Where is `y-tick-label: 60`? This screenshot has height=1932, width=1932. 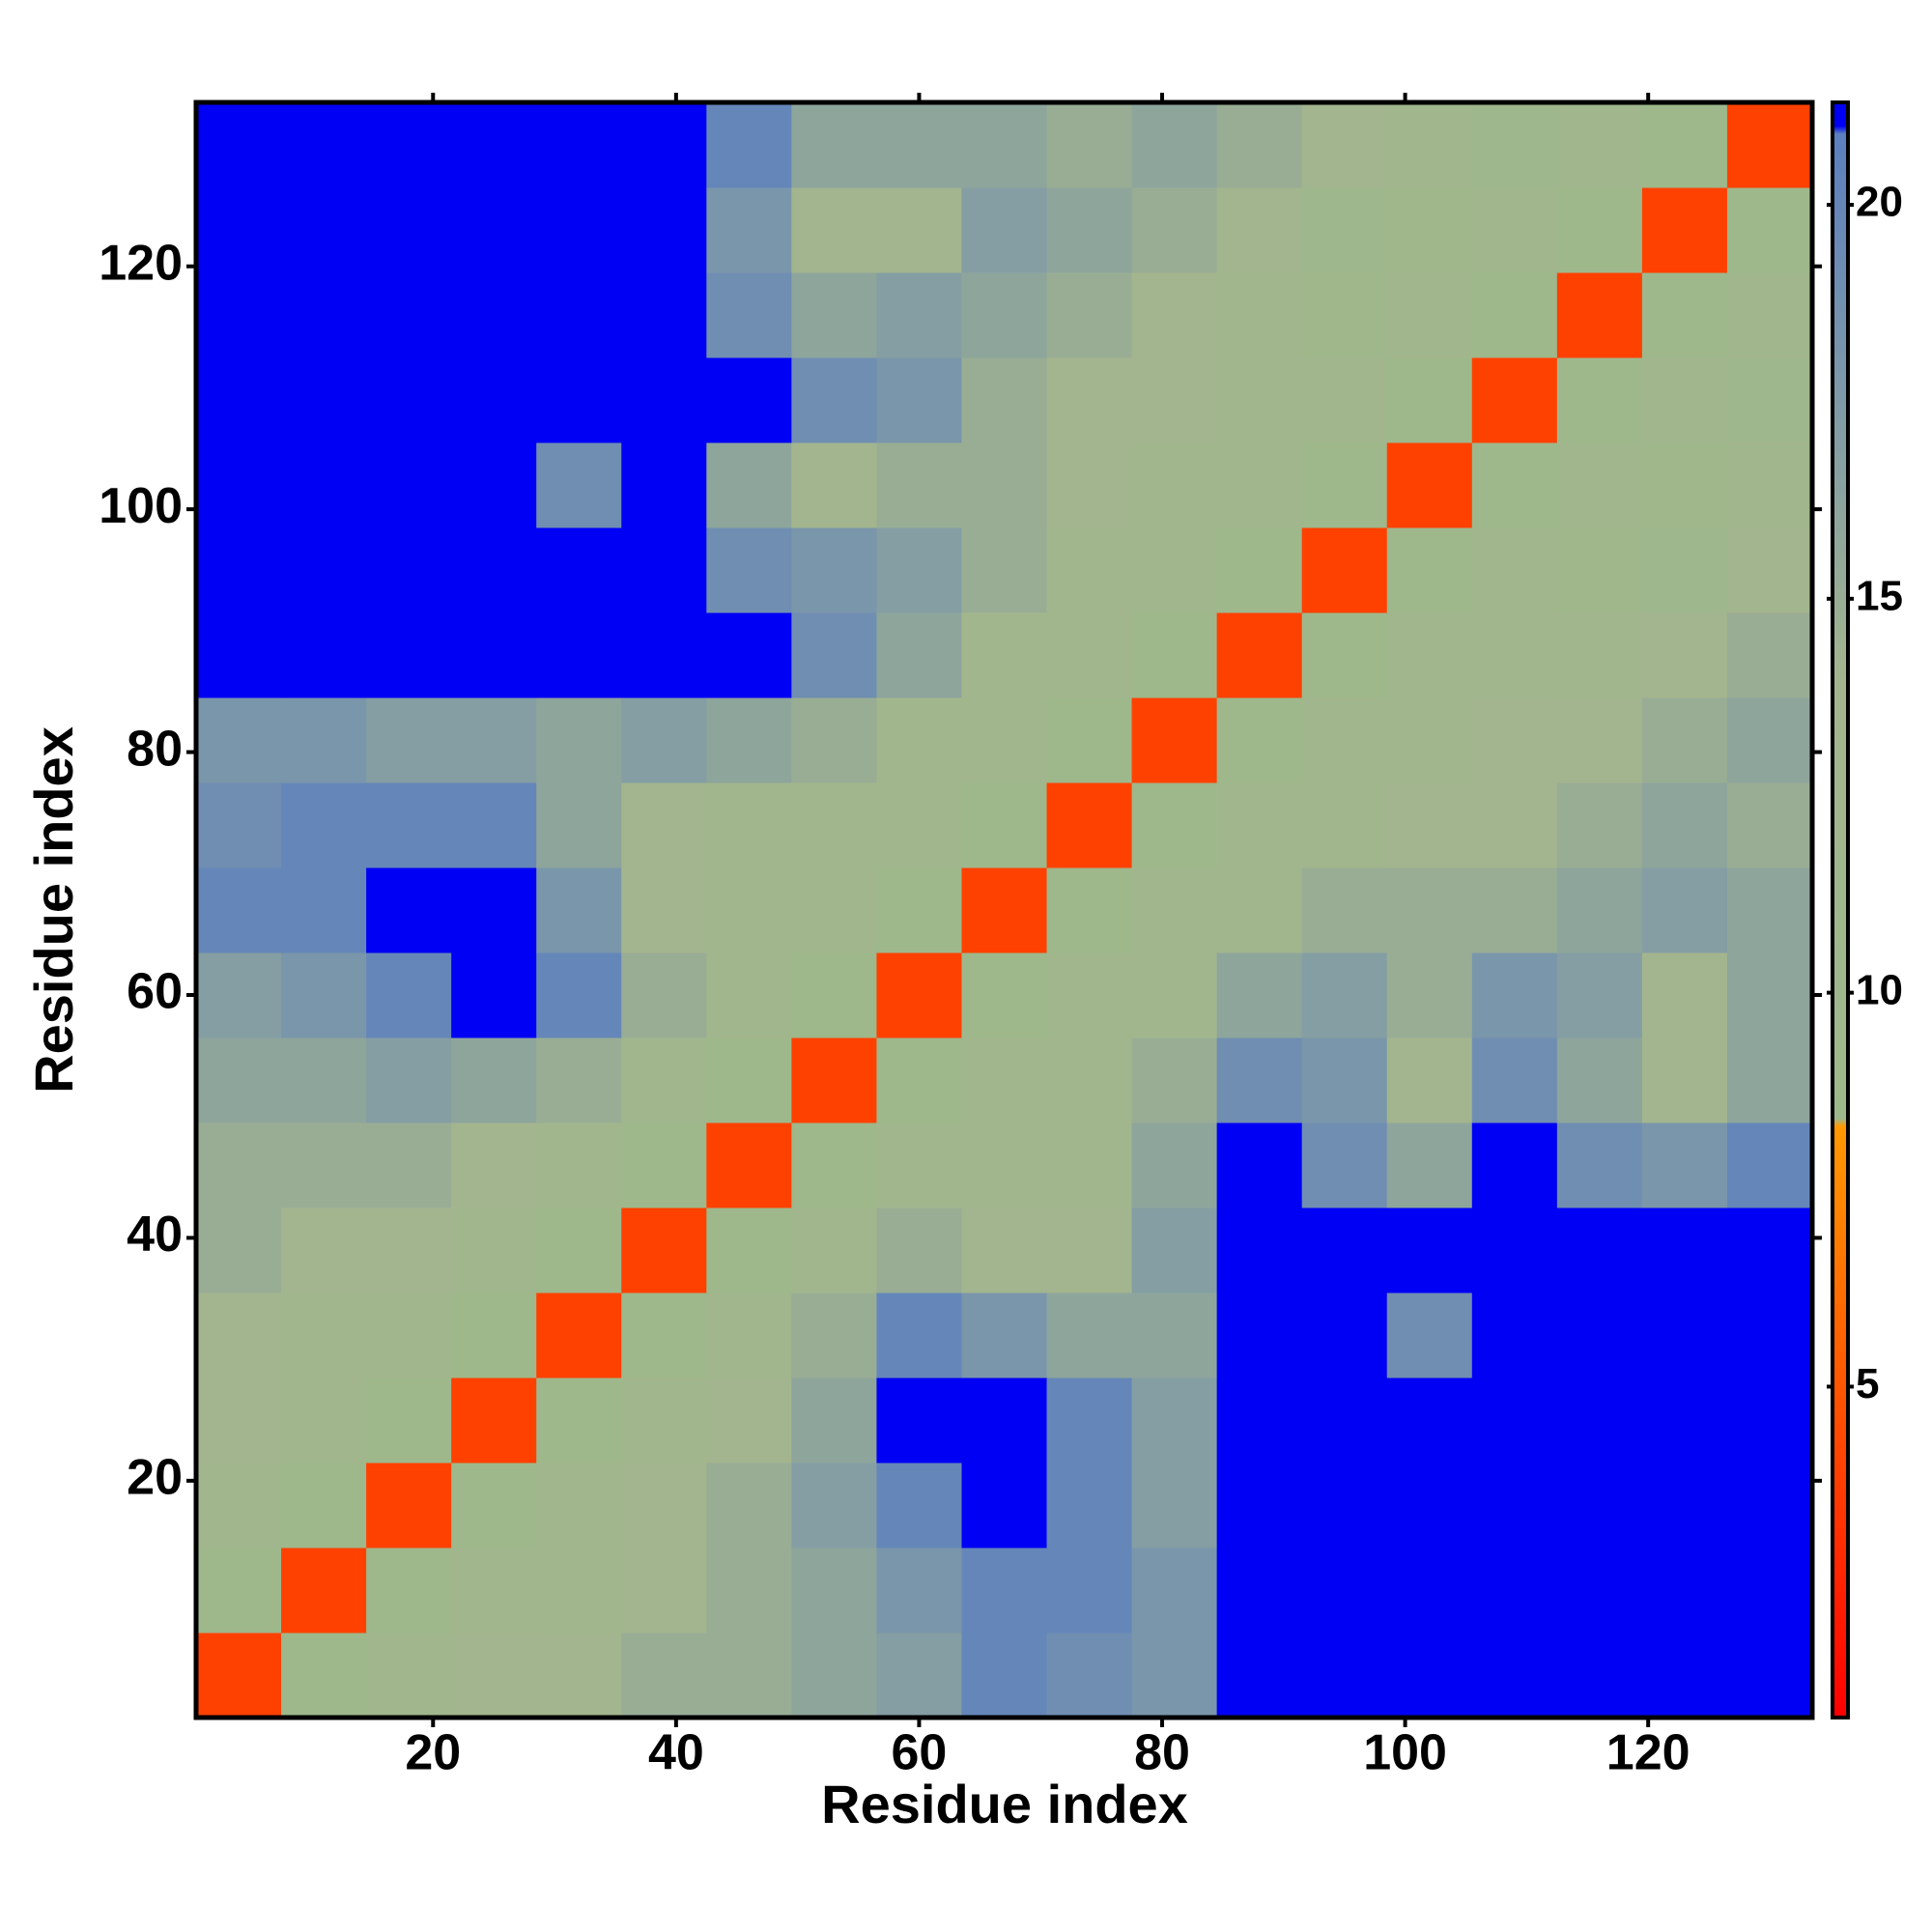 y-tick-label: 60 is located at coordinates (155, 992).